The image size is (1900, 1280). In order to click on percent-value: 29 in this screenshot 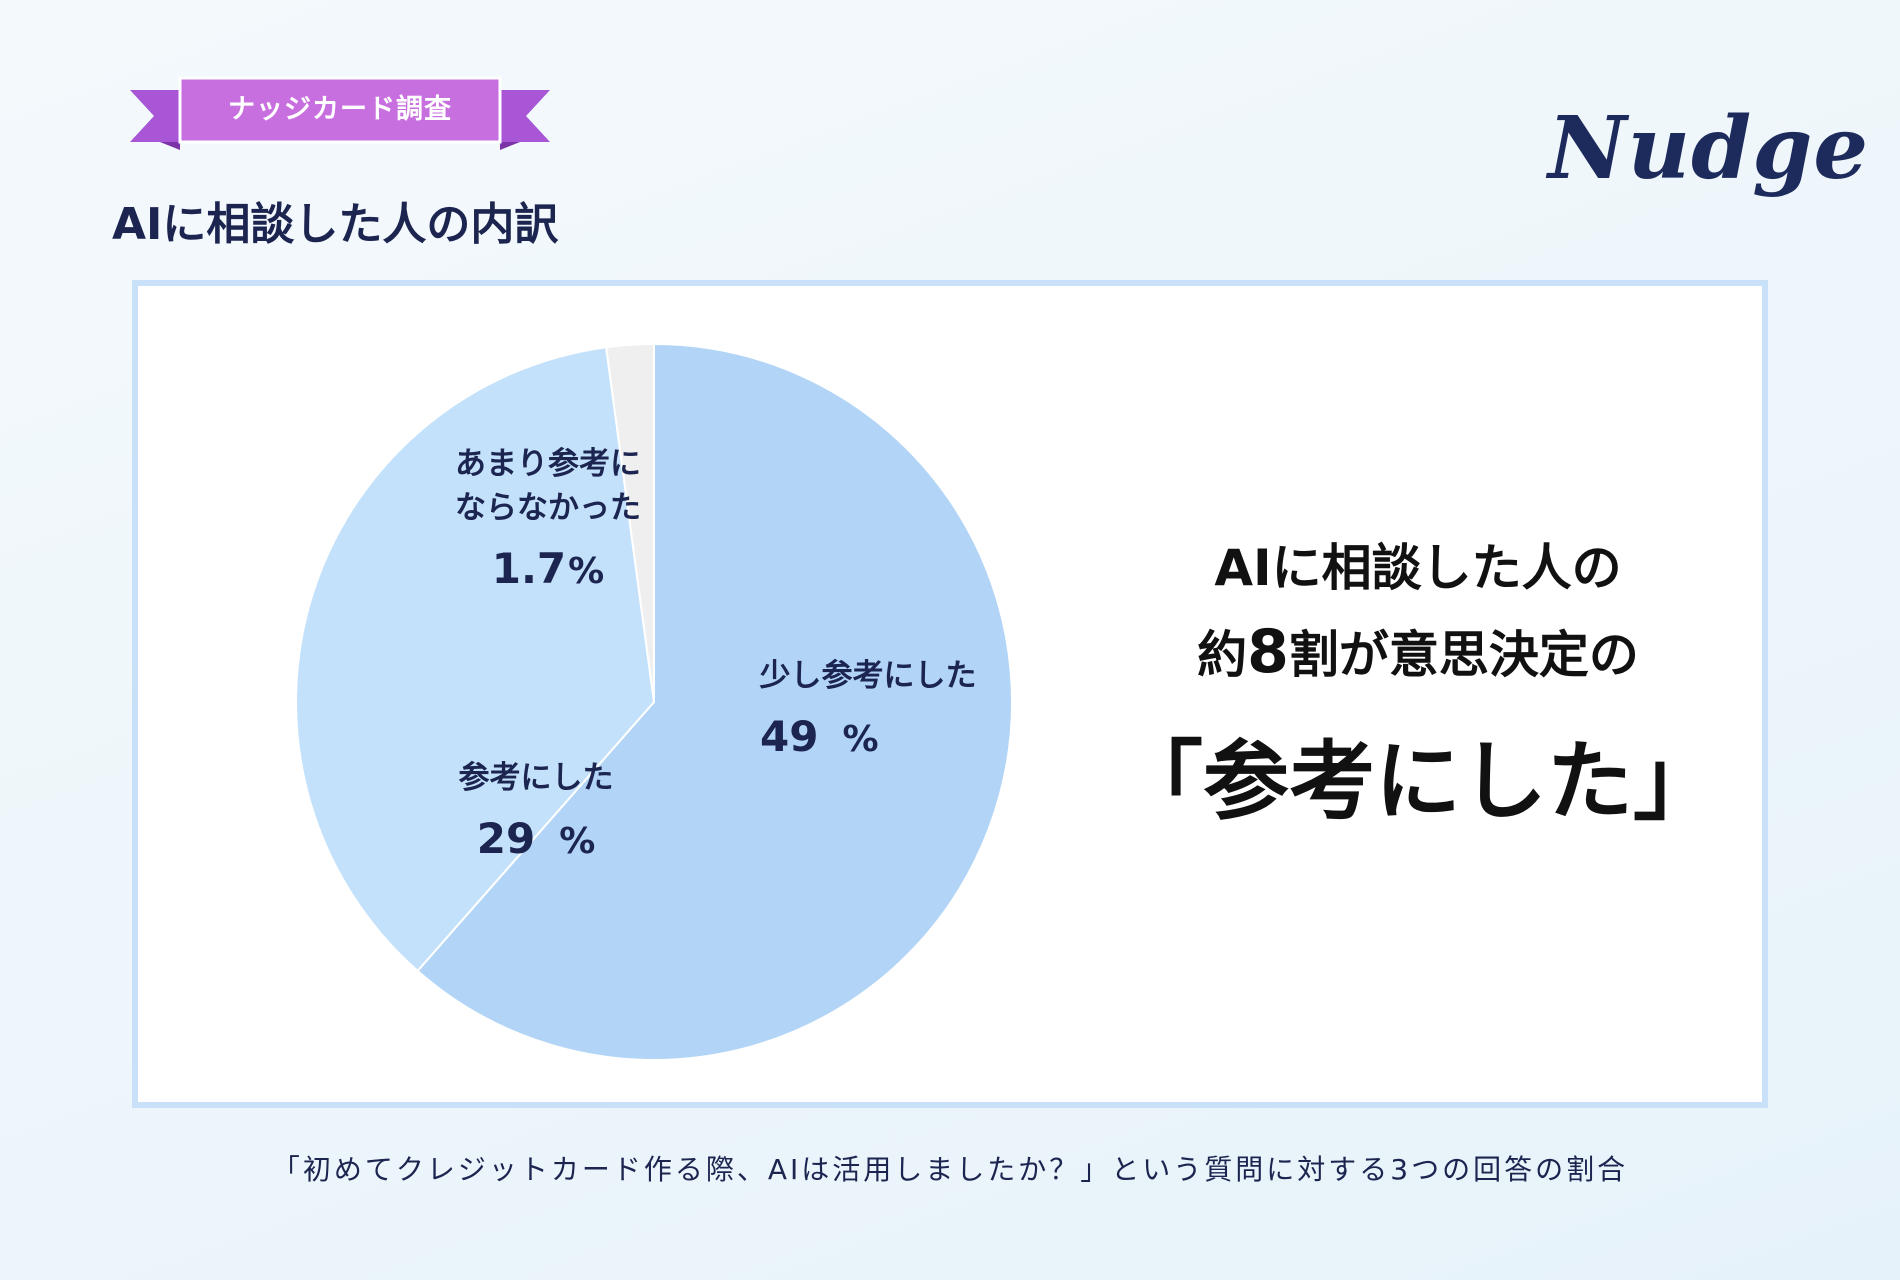, I will do `click(506, 838)`.